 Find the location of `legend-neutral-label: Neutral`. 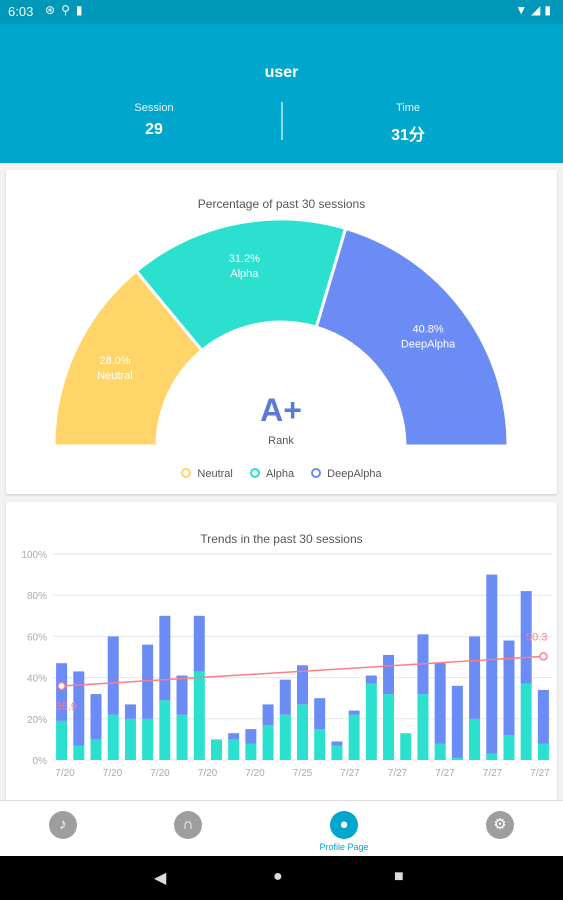

legend-neutral-label: Neutral is located at coordinates (215, 474).